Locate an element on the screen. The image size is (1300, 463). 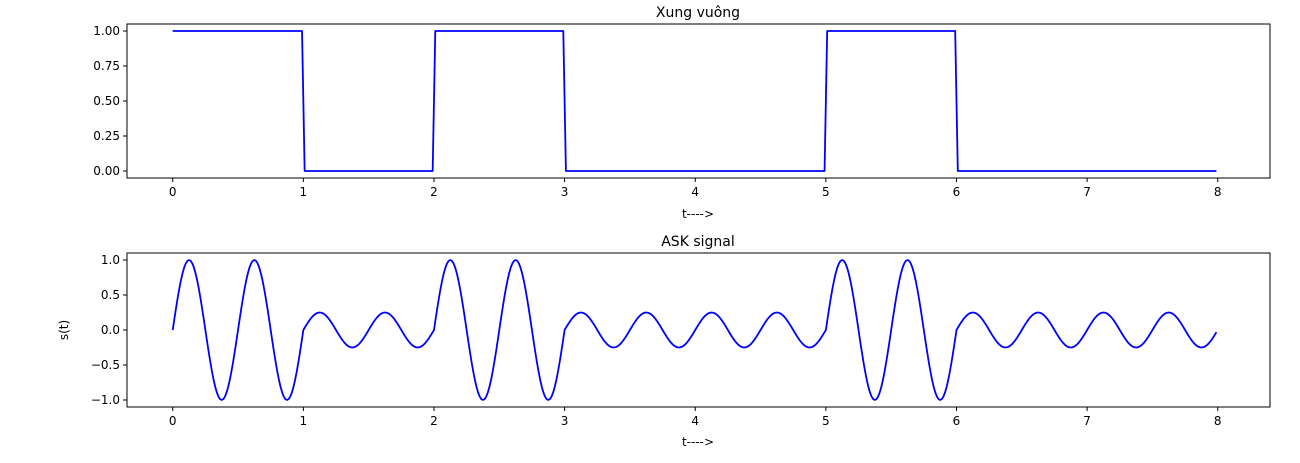
ask-signal-x-label: t----> is located at coordinates (698, 442).